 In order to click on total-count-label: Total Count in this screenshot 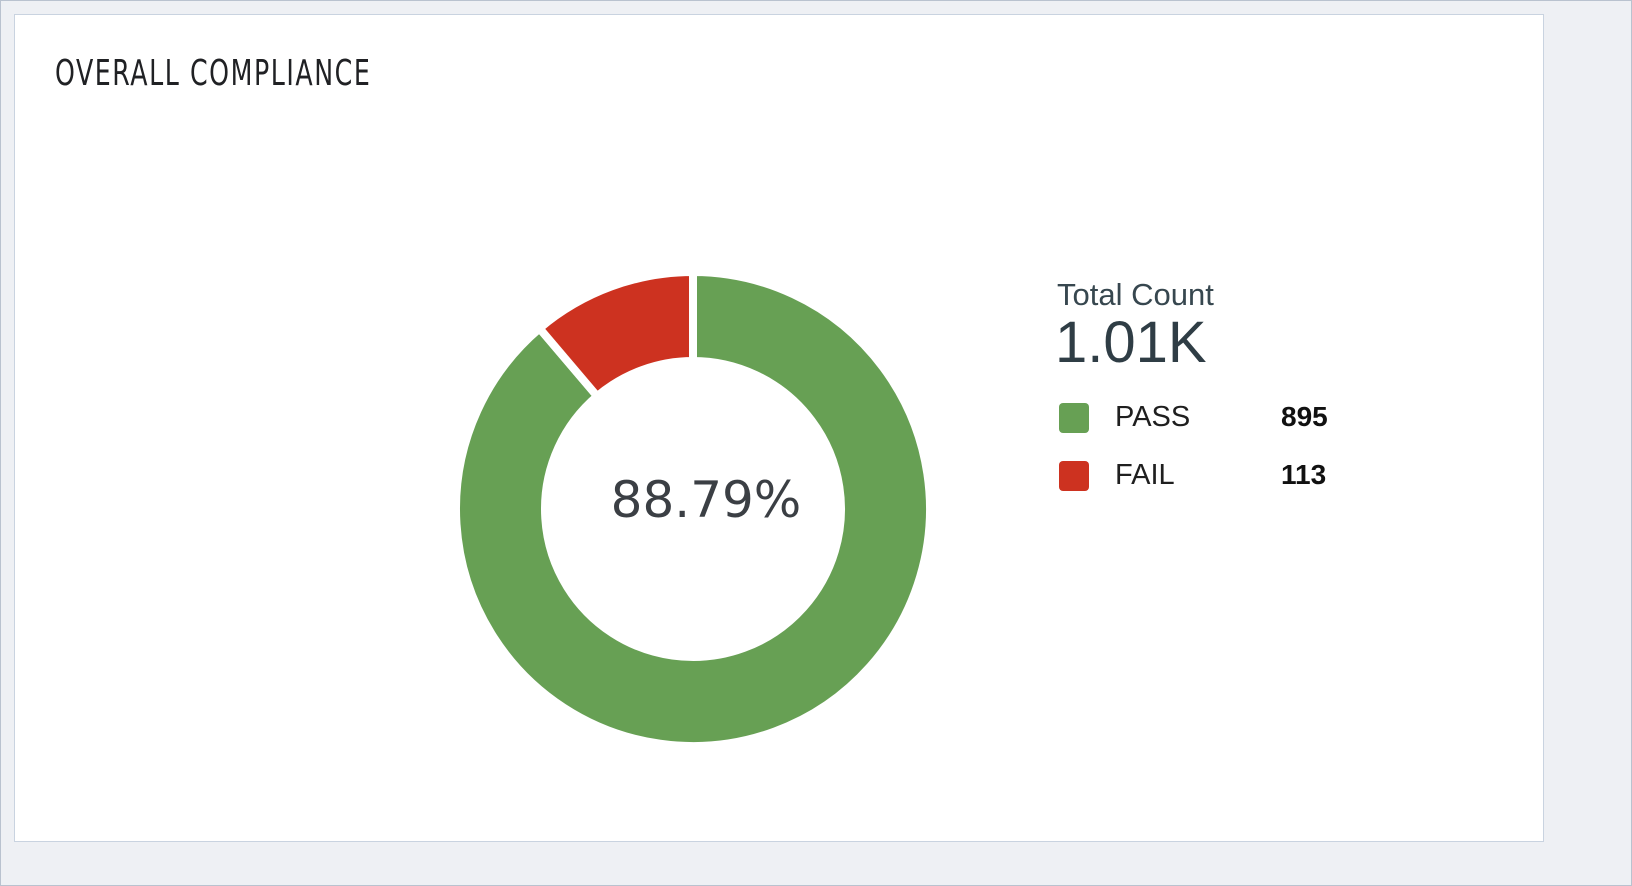, I will do `click(1135, 294)`.